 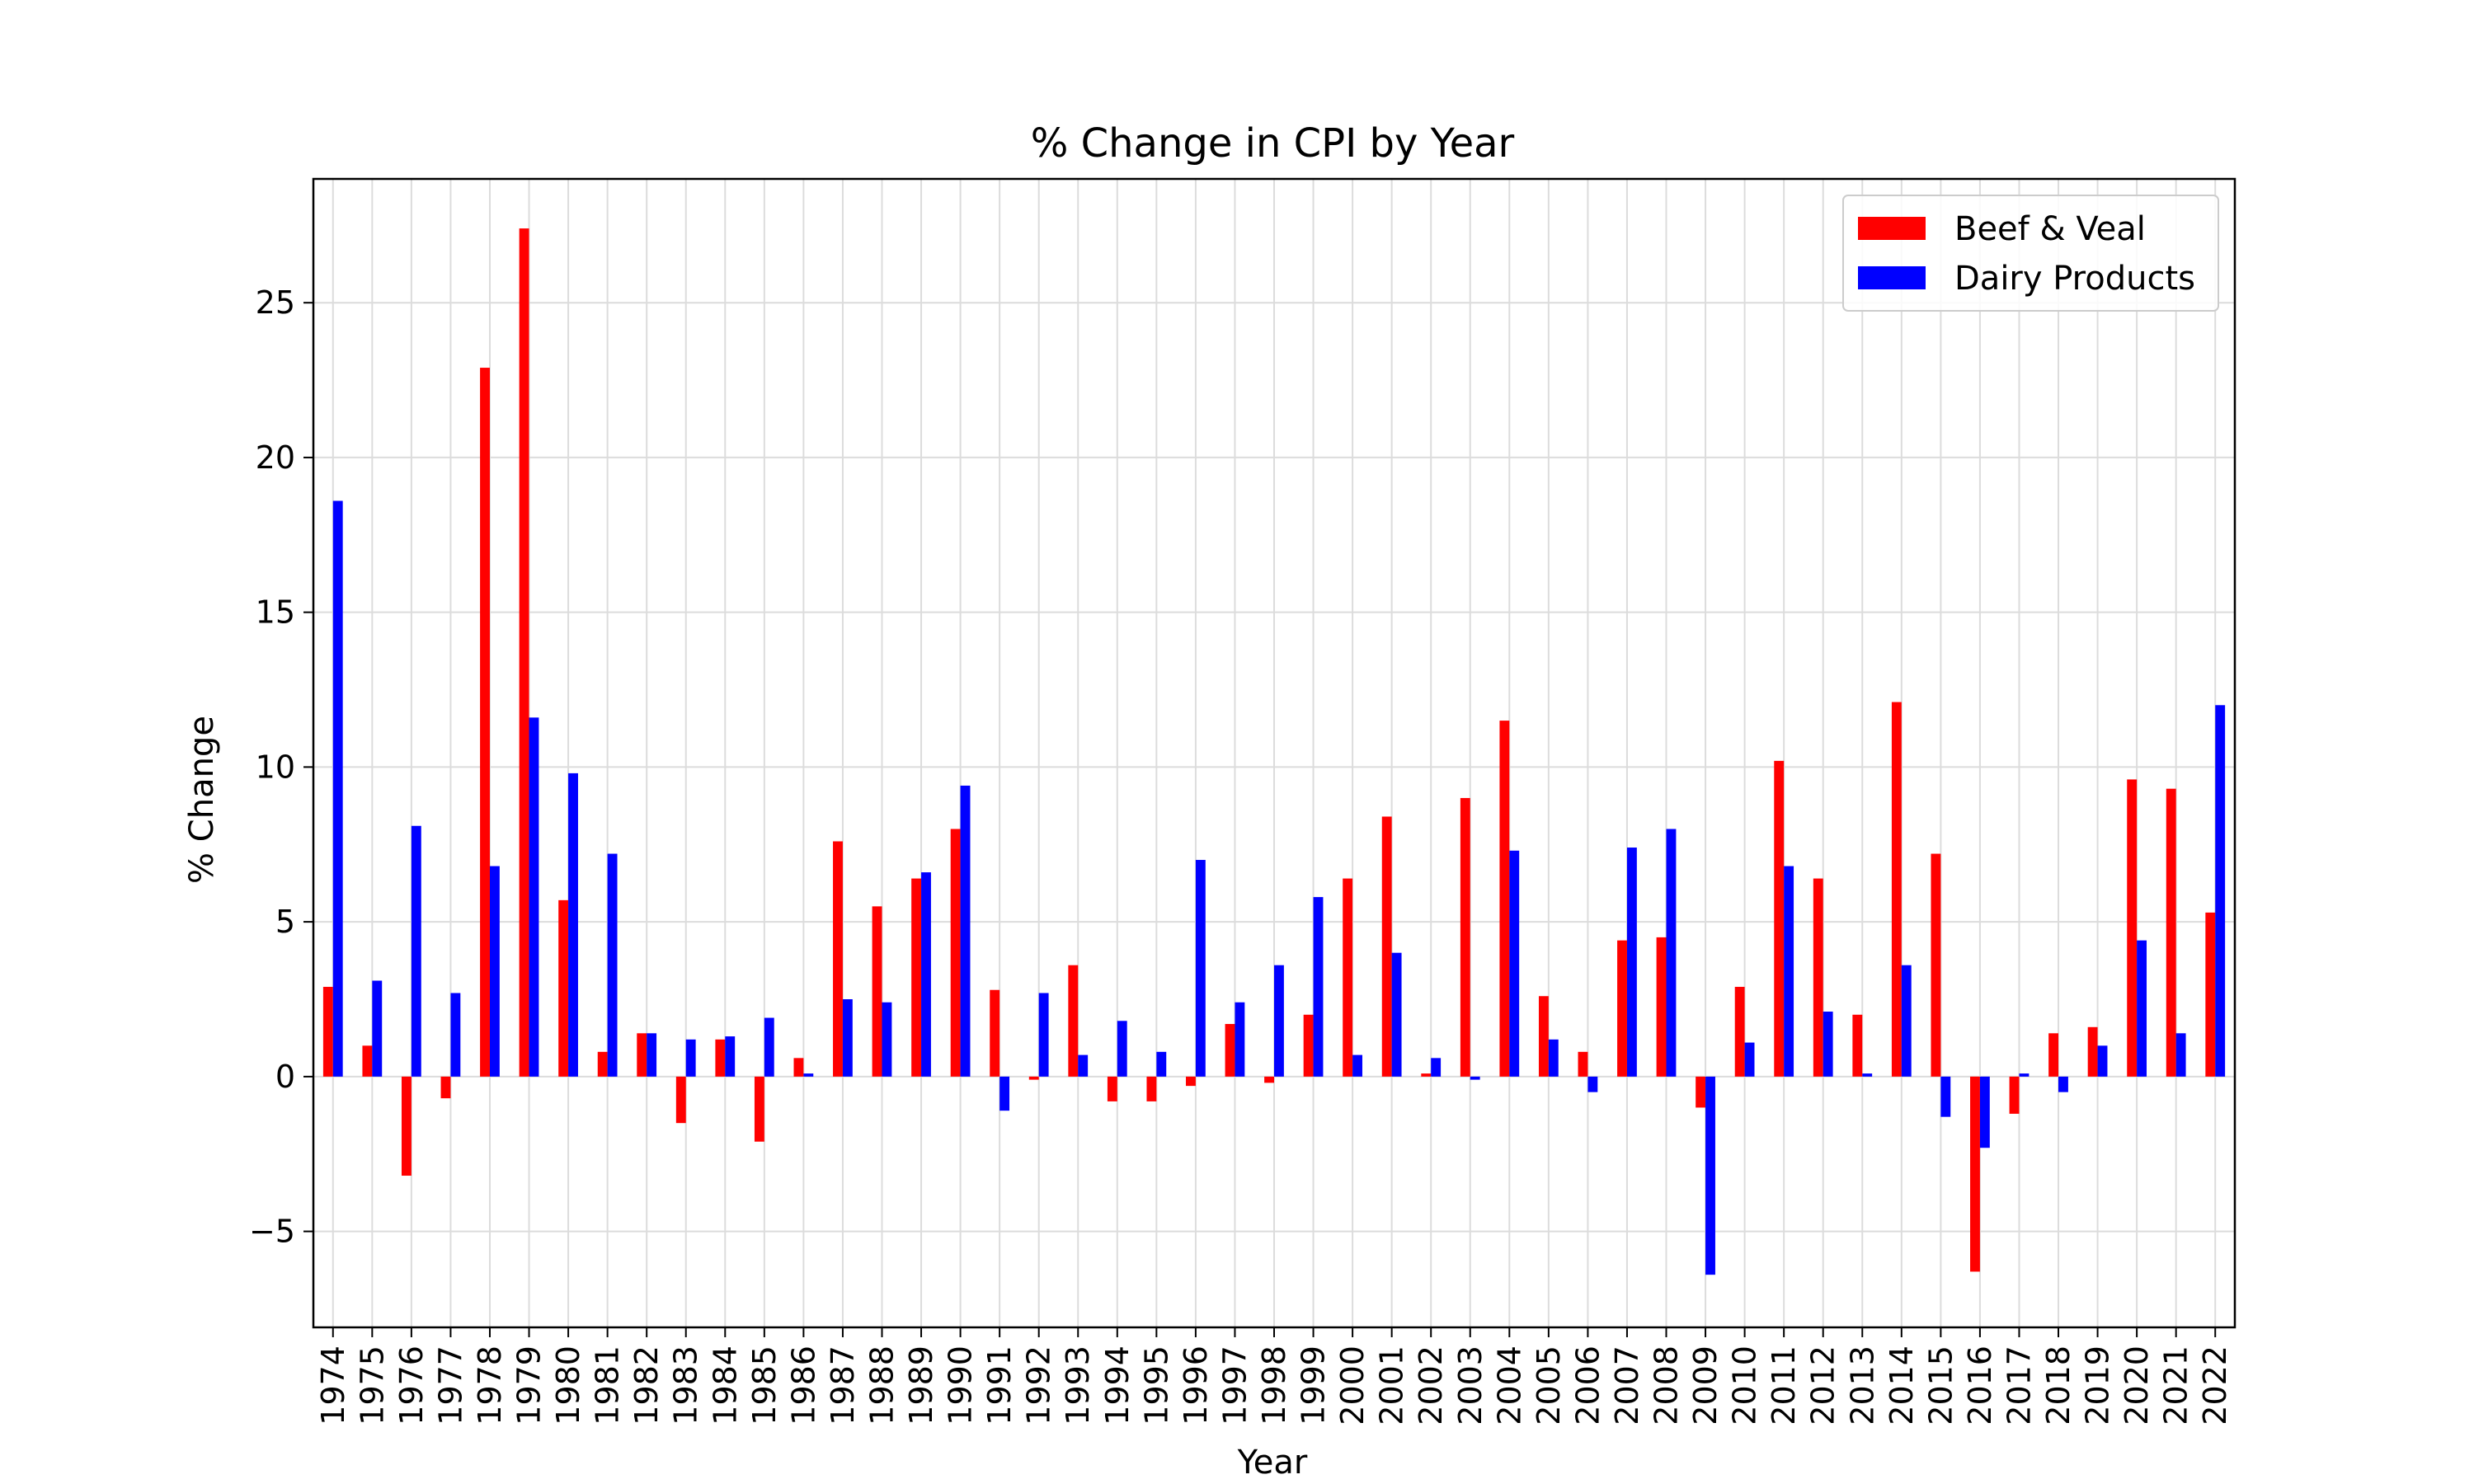 What do you see at coordinates (1117, 1385) in the screenshot?
I see `x-tick-label: 1994` at bounding box center [1117, 1385].